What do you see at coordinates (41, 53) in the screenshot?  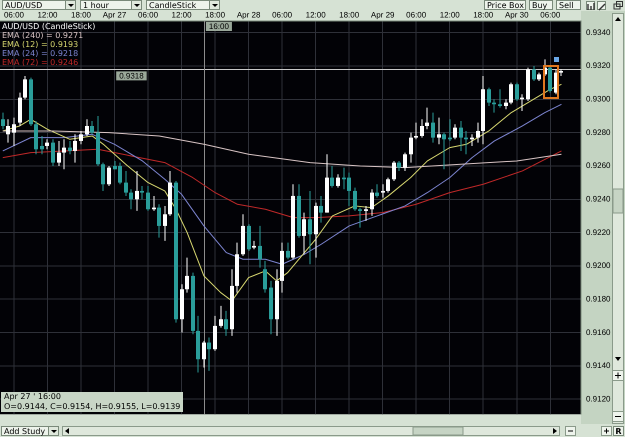 I see `text: EMA (24) = 0.9218` at bounding box center [41, 53].